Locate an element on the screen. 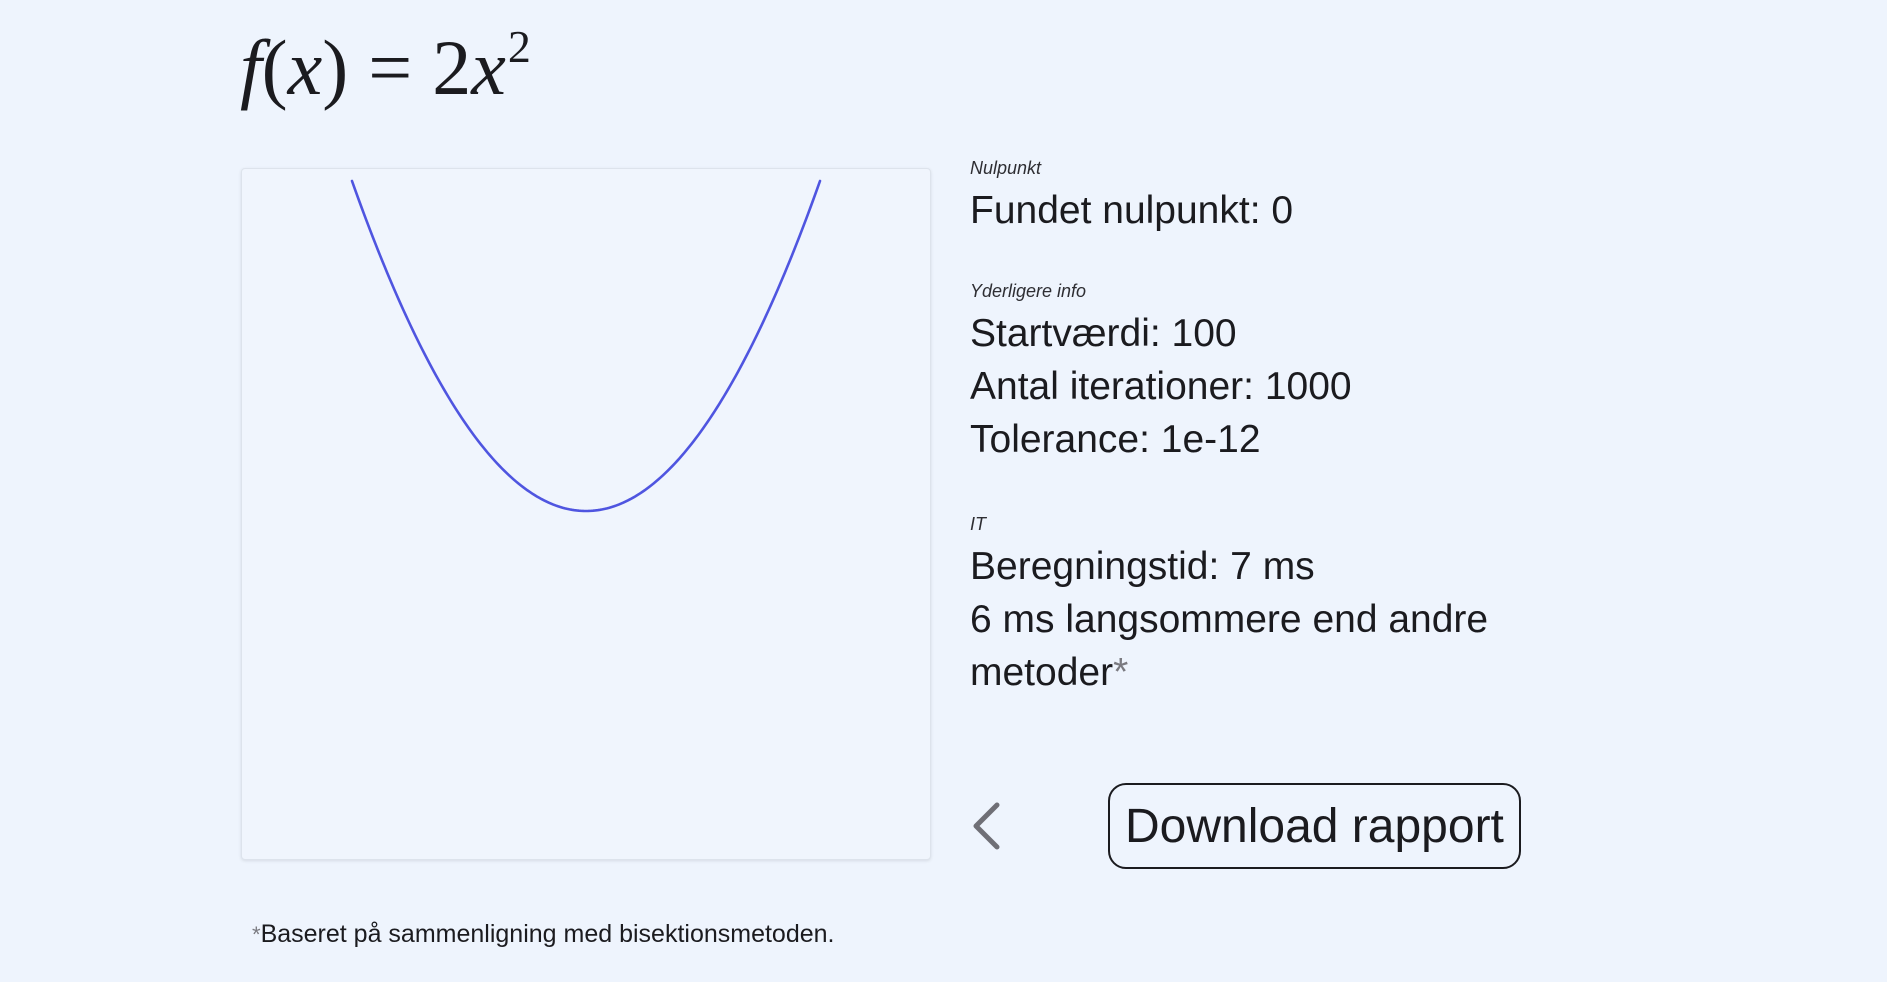 The width and height of the screenshot is (1887, 982). footnote-marker: * is located at coordinates (1121, 672).